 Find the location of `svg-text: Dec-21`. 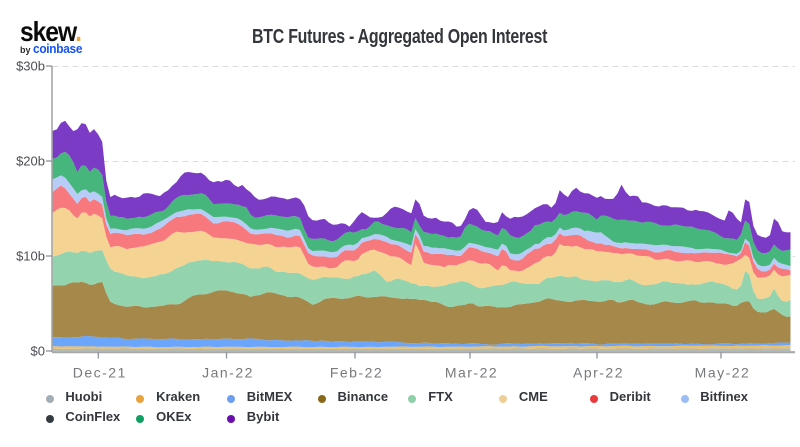

svg-text: Dec-21 is located at coordinates (100, 372).